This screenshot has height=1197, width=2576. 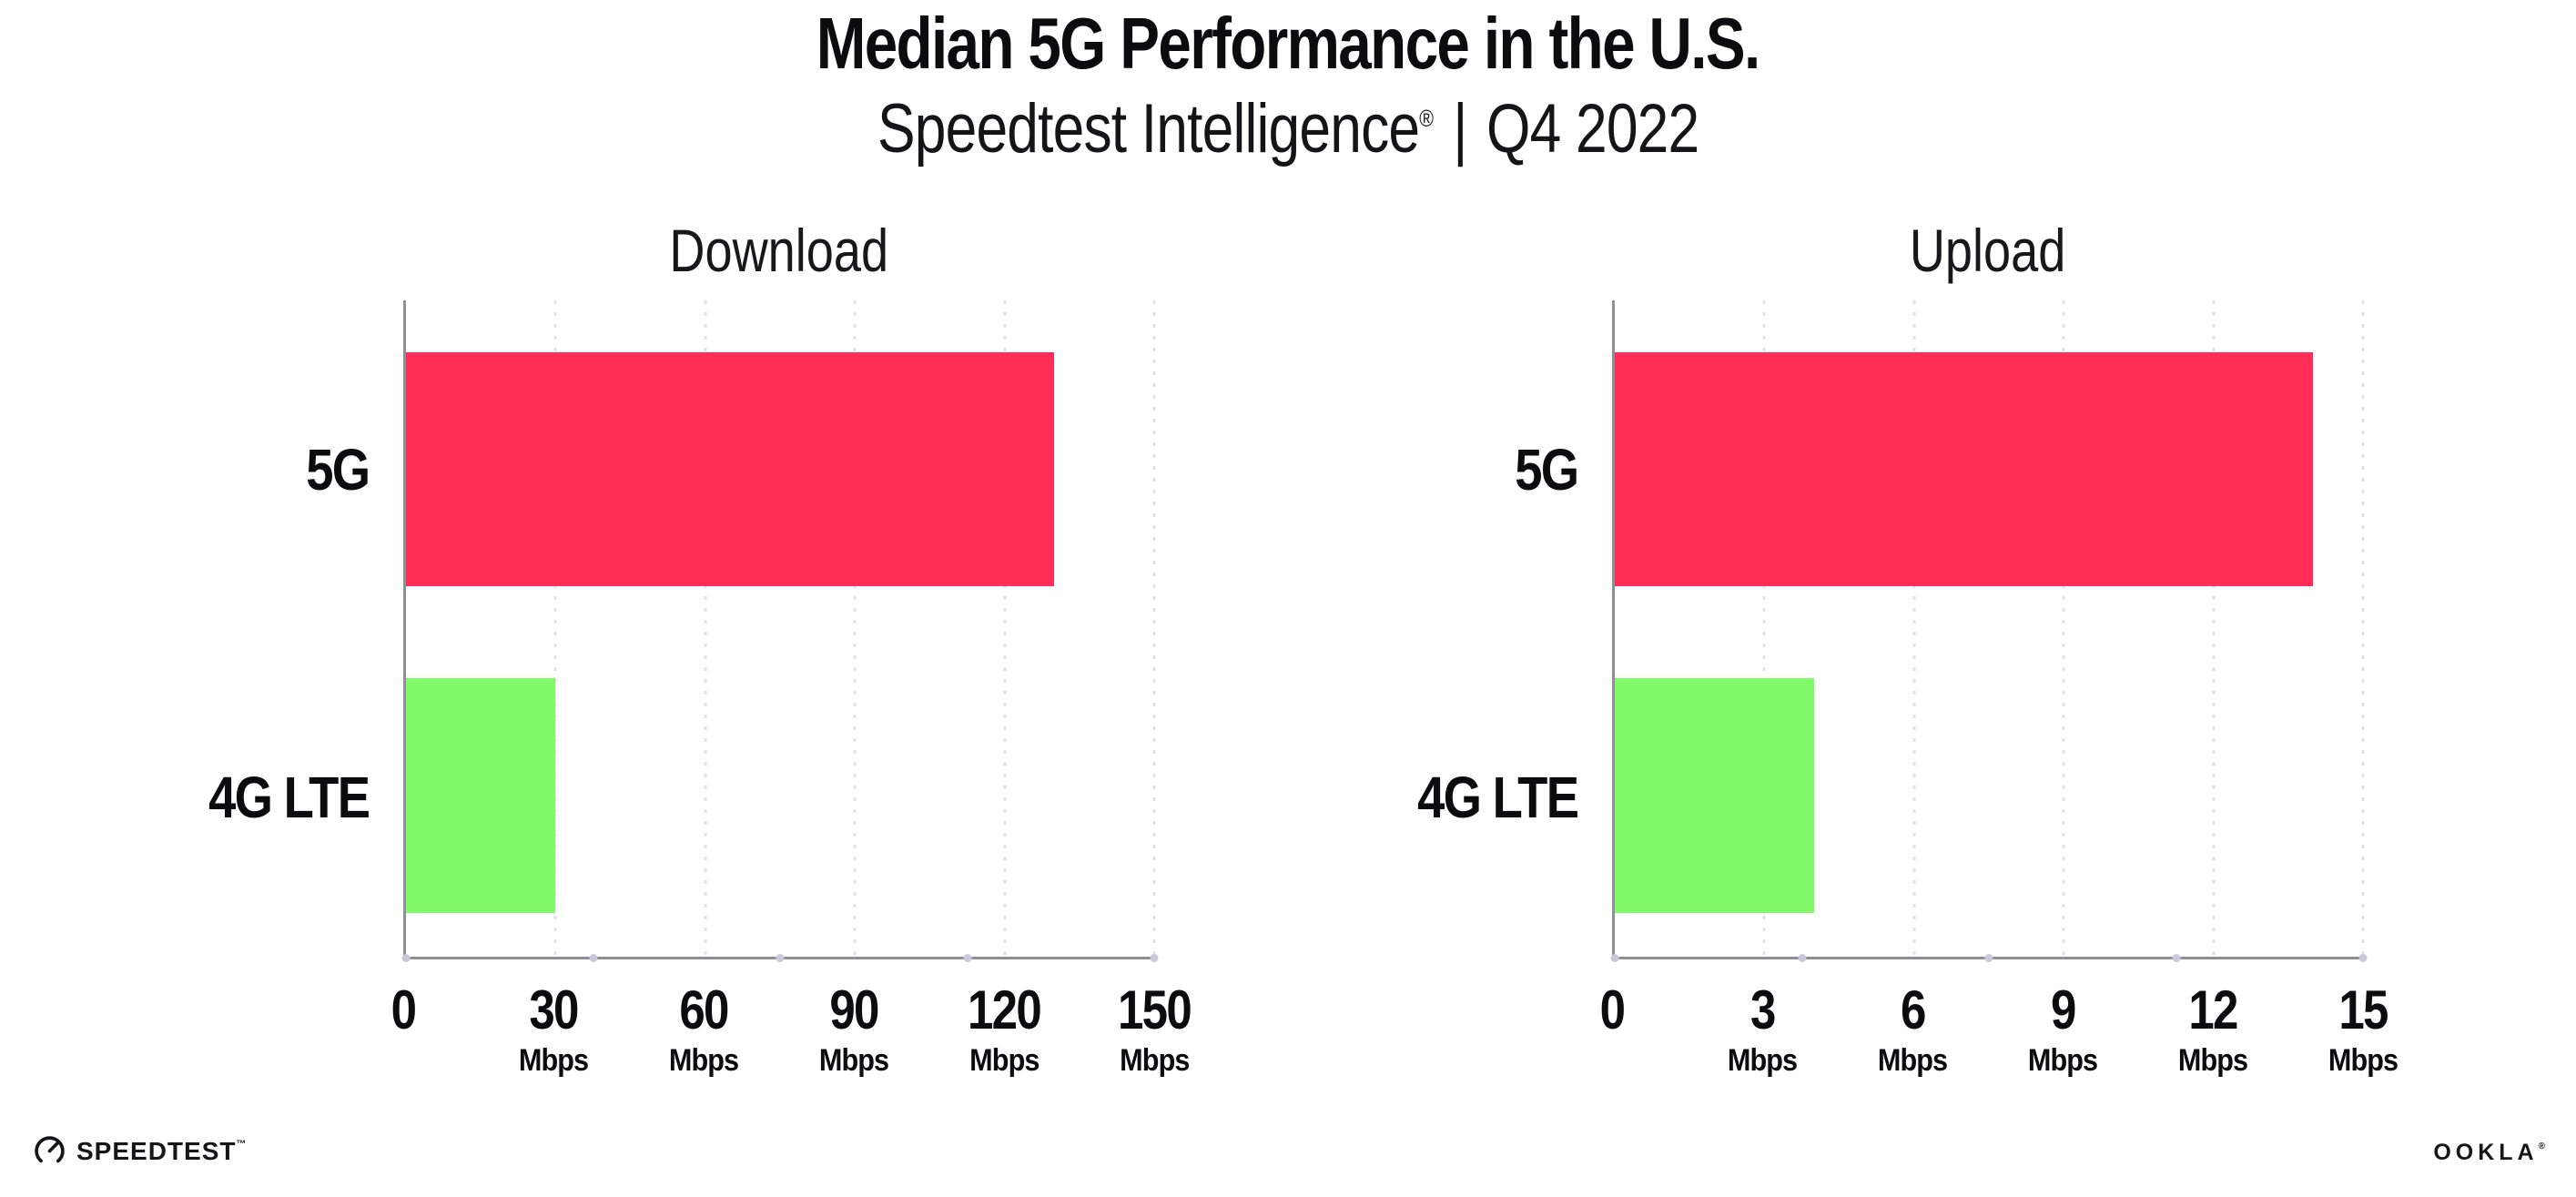 I want to click on x-tick-9: 9 Mbps, so click(x=2063, y=1028).